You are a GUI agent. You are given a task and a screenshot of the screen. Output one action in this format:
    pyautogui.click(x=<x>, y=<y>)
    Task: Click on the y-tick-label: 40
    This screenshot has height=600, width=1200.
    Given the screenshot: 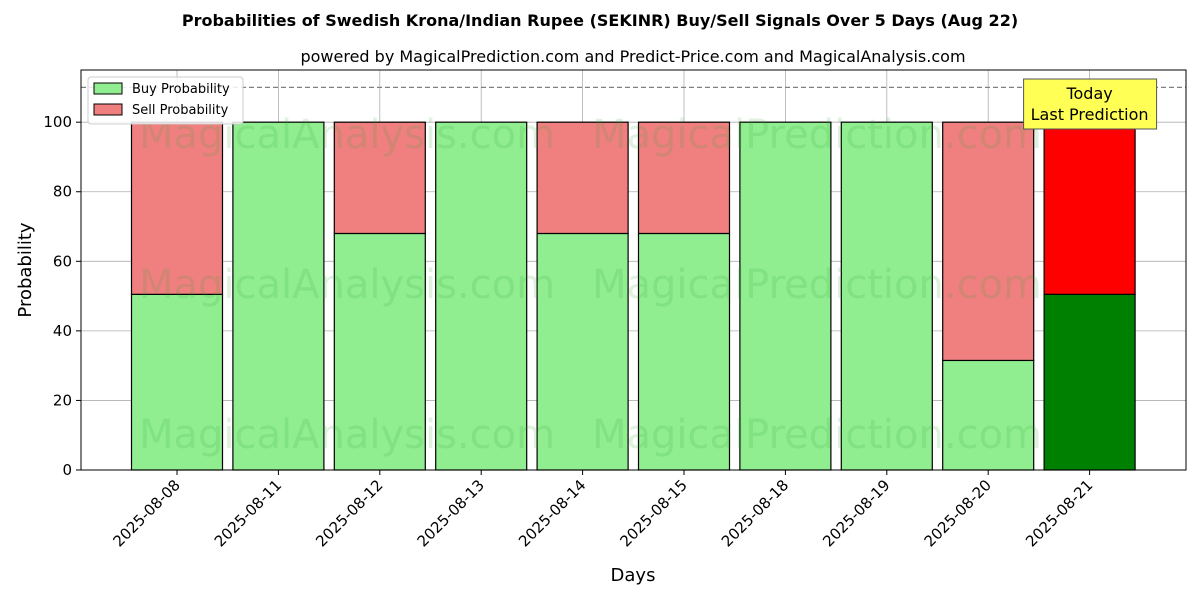 What is the action you would take?
    pyautogui.click(x=62, y=331)
    